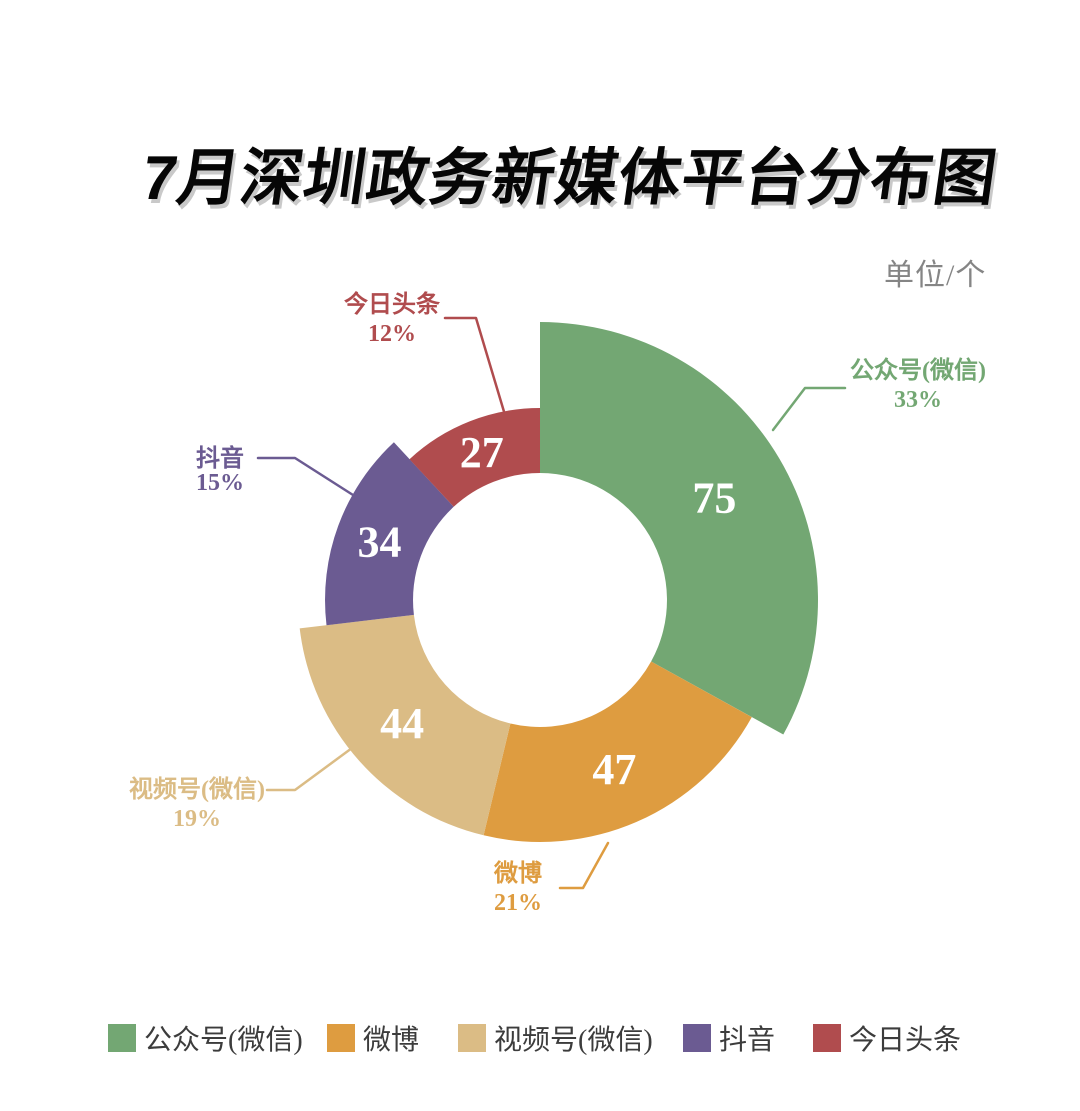 Image resolution: width=1080 pixels, height=1111 pixels. Describe the element at coordinates (482, 452) in the screenshot. I see `slice-value-label: 27` at that location.